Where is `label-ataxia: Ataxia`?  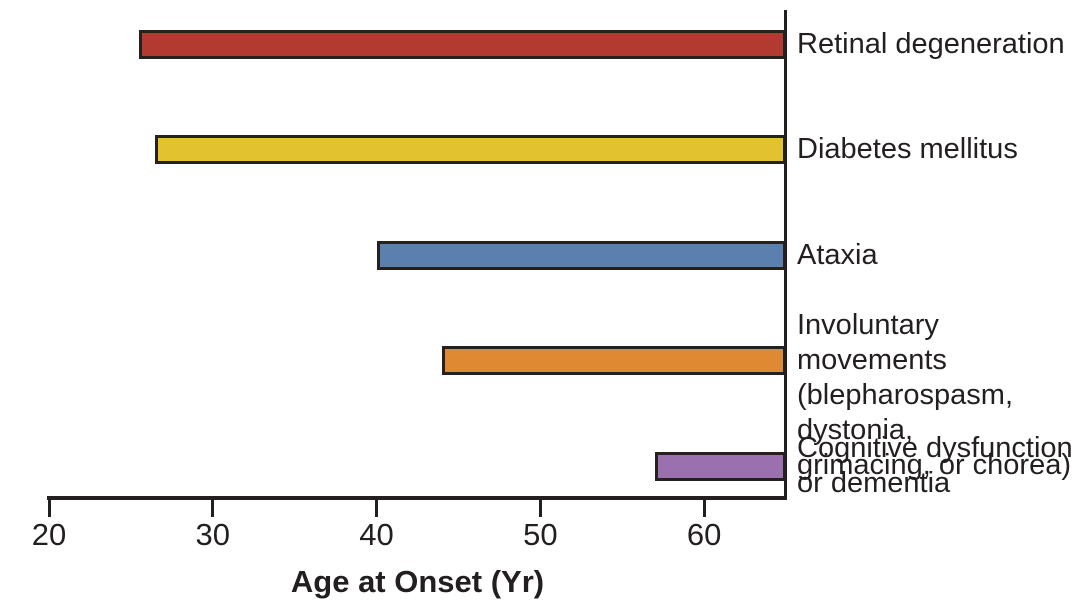 label-ataxia: Ataxia is located at coordinates (837, 254).